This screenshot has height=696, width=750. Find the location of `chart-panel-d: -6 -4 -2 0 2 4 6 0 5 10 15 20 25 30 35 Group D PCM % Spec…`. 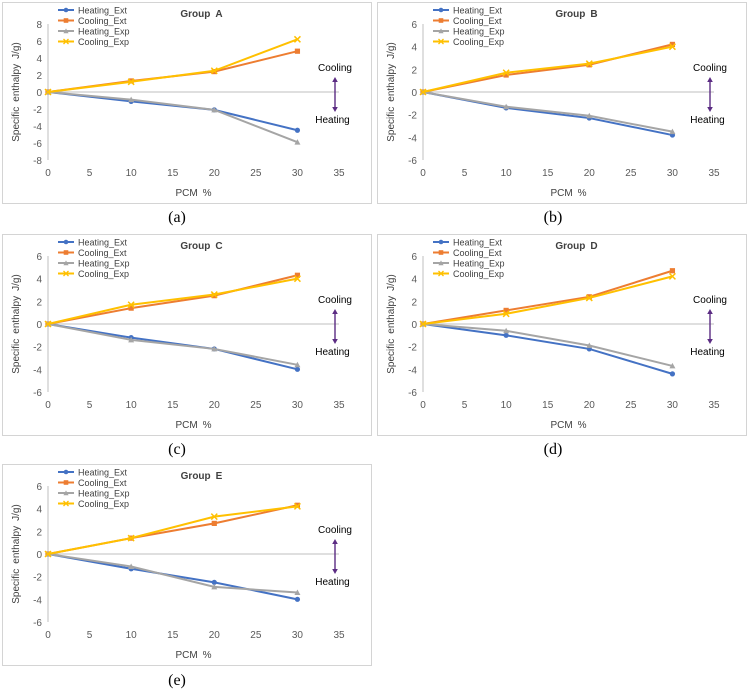

chart-panel-d: -6 -4 -2 0 2 4 6 0 5 10 15 20 25 30 35 Group D PCM % Spec… is located at coordinates (562, 335).